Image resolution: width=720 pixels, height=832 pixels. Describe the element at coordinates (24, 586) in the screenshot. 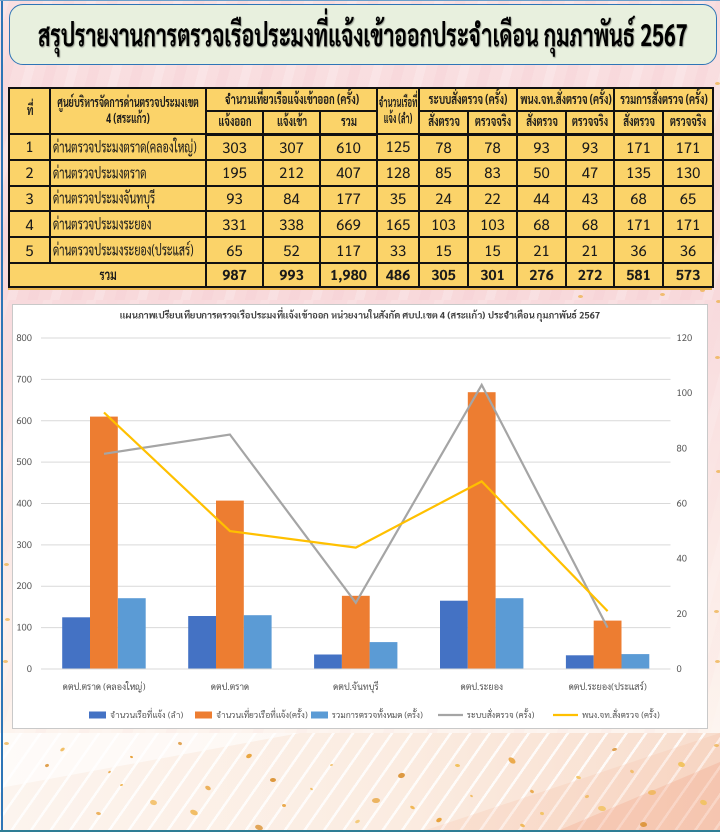

I see `svg-text: 200` at that location.